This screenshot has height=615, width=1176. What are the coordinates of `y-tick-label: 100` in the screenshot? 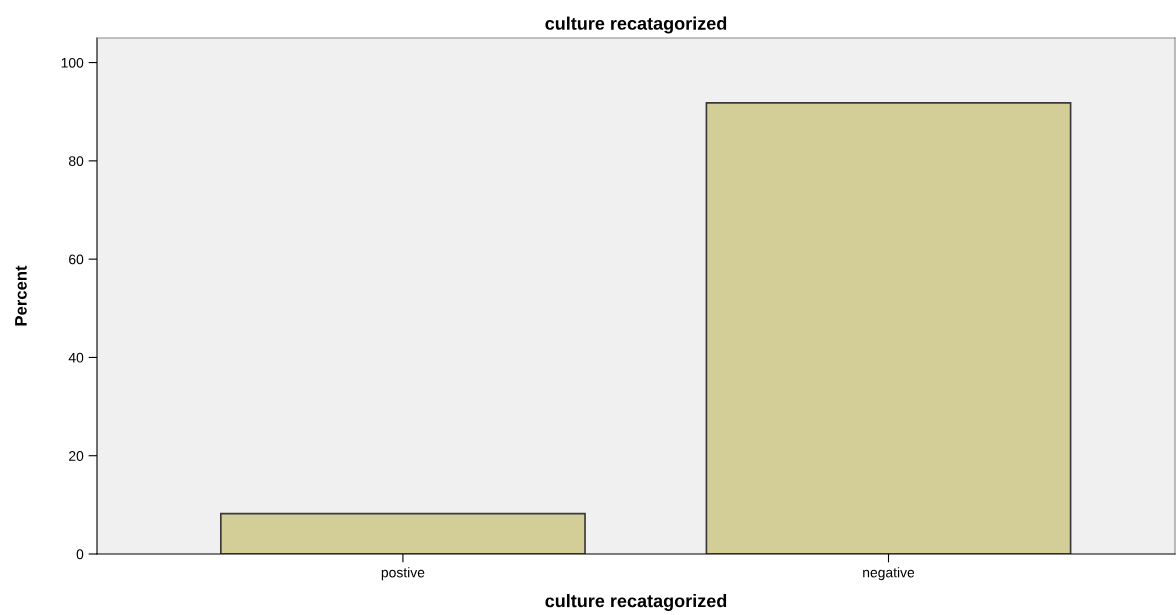 It's located at (72, 62).